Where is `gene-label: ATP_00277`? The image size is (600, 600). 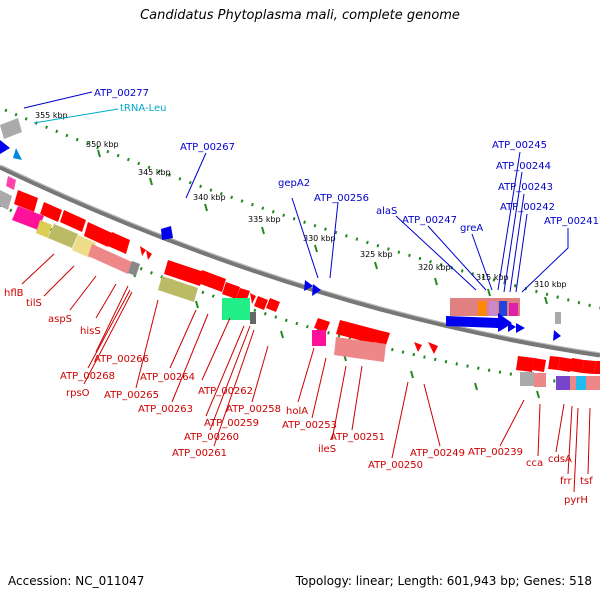
gene-label: ATP_00277 is located at coordinates (121, 93).